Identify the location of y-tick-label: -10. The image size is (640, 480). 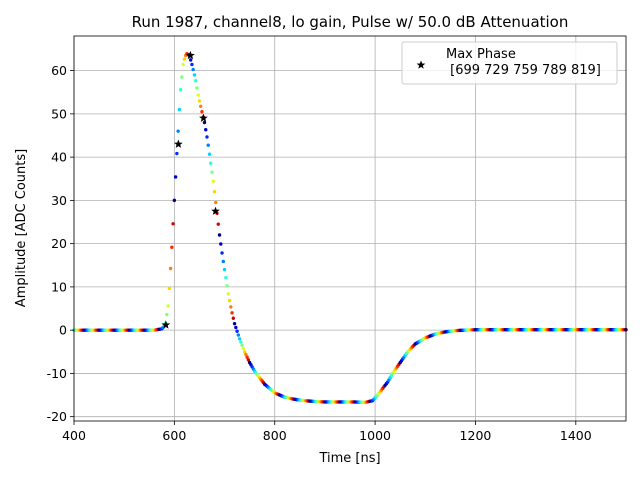
(57, 373).